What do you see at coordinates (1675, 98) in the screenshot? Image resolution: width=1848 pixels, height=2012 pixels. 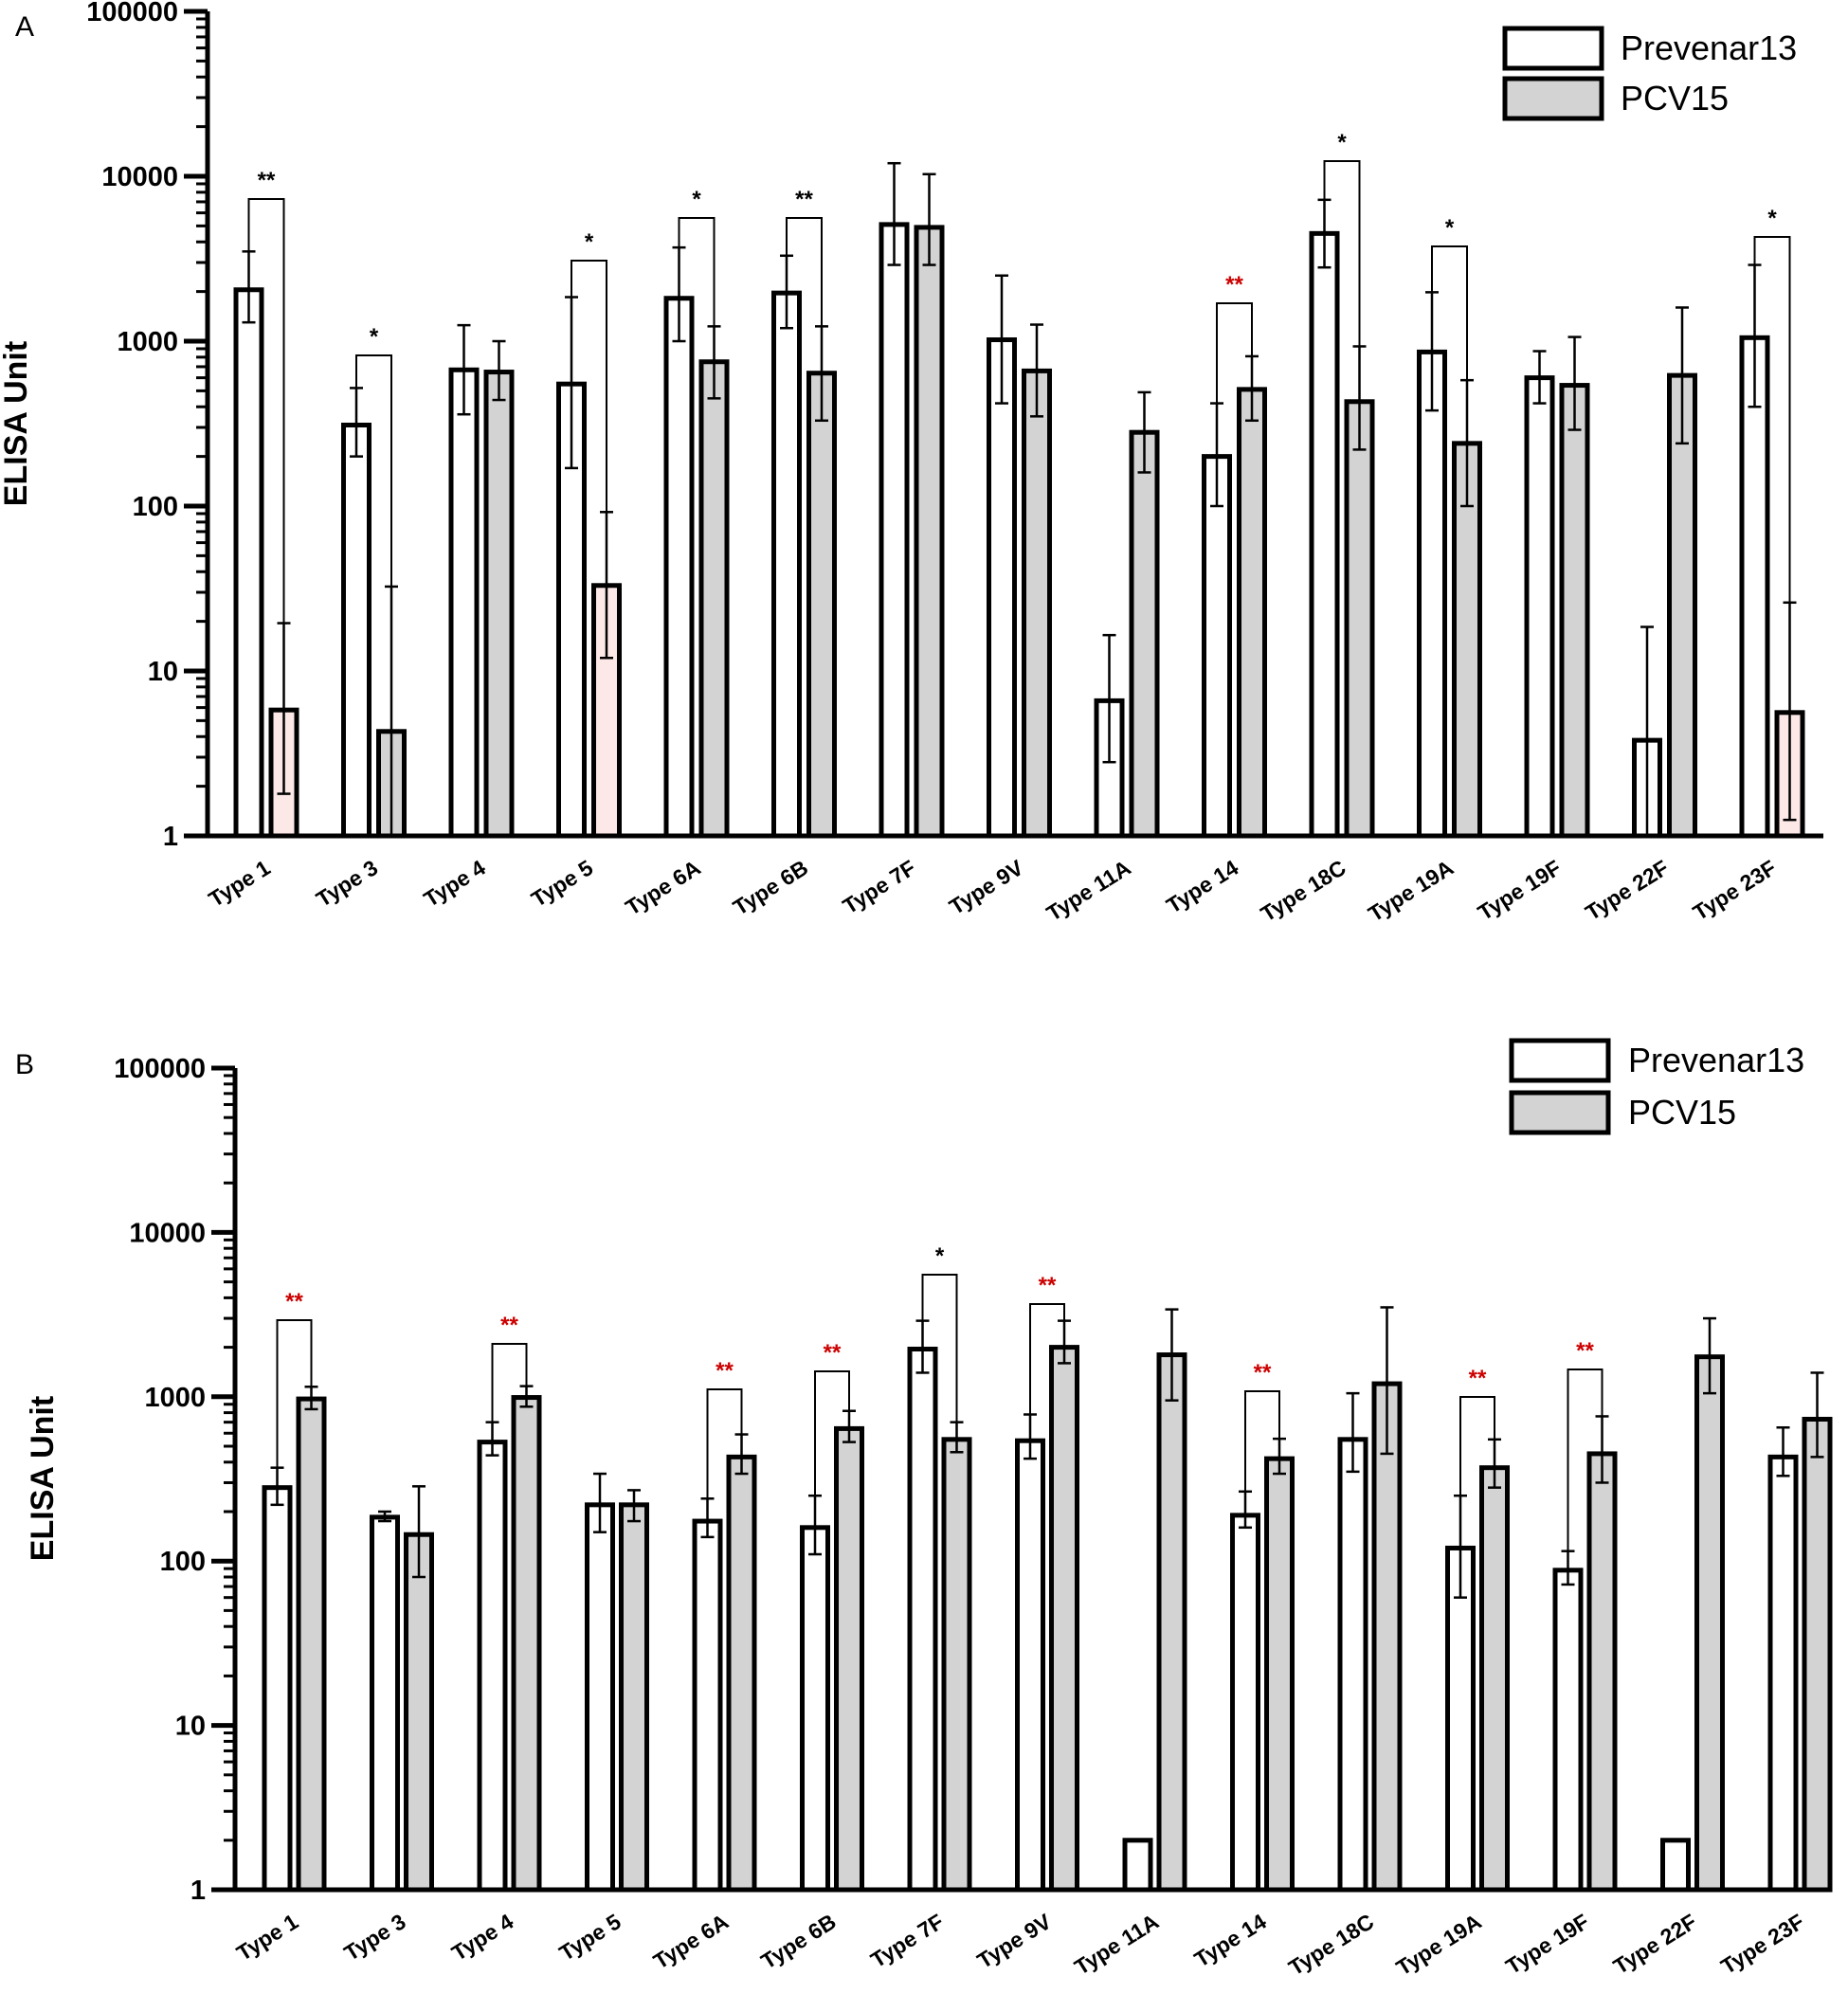 I see `legend-label-pcv15: PCV15` at bounding box center [1675, 98].